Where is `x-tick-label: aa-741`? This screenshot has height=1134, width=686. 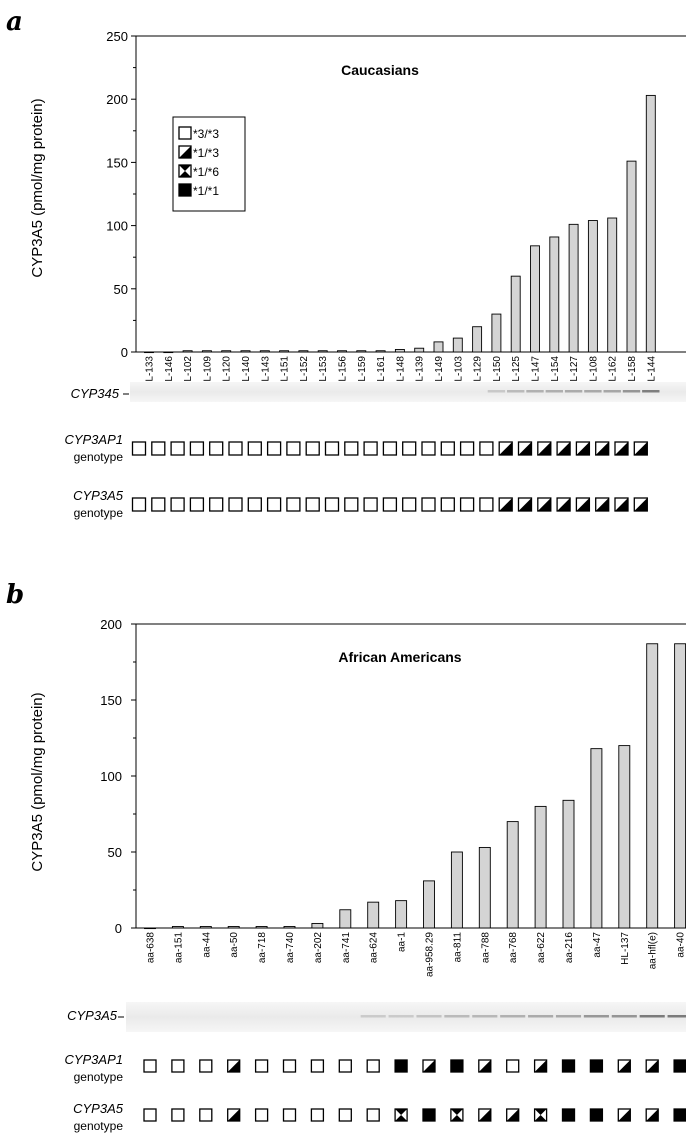
x-tick-label: aa-741 is located at coordinates (346, 948).